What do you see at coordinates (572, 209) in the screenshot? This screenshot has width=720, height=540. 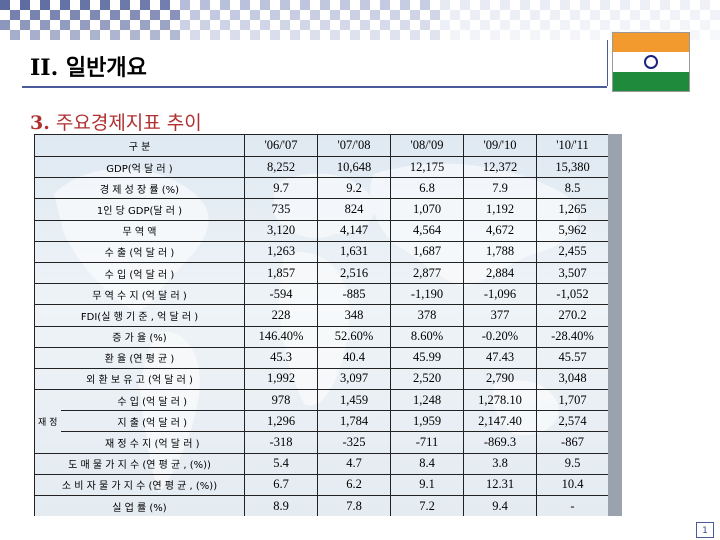 I see `table-cell: 1,265` at bounding box center [572, 209].